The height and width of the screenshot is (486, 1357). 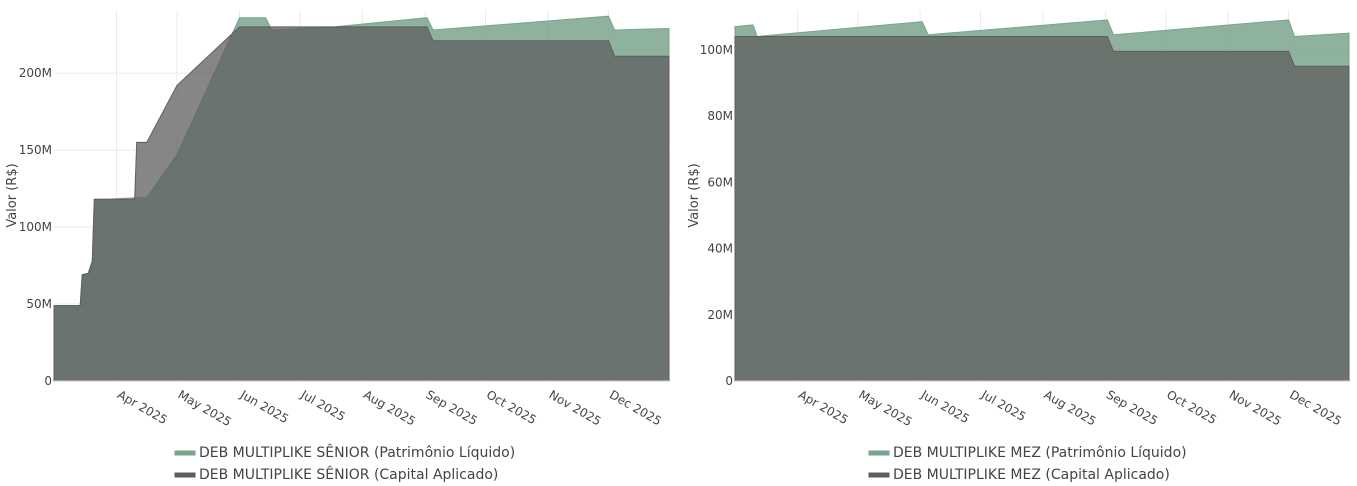 What do you see at coordinates (39, 304) in the screenshot?
I see `y-tick-label: 50M` at bounding box center [39, 304].